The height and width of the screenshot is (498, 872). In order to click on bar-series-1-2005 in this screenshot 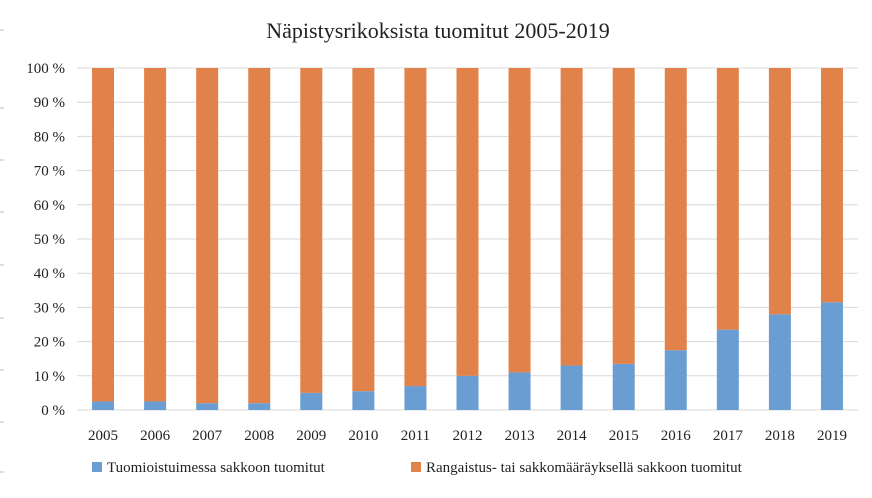, I will do `click(103, 405)`.